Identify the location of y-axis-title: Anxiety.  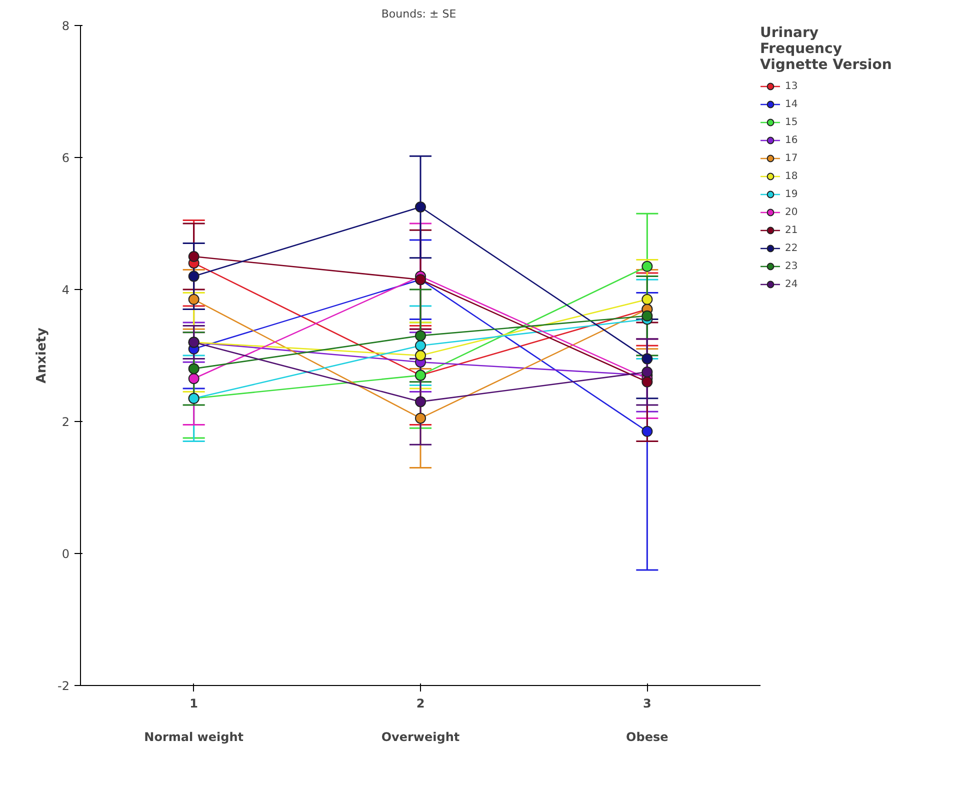
(42, 355).